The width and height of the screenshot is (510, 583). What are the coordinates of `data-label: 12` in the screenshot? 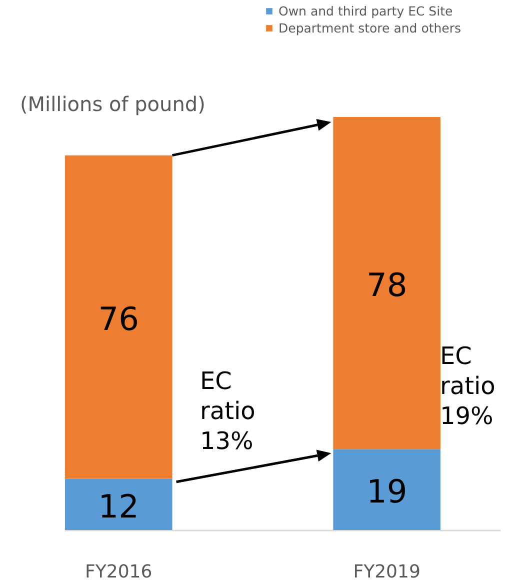 It's located at (118, 506).